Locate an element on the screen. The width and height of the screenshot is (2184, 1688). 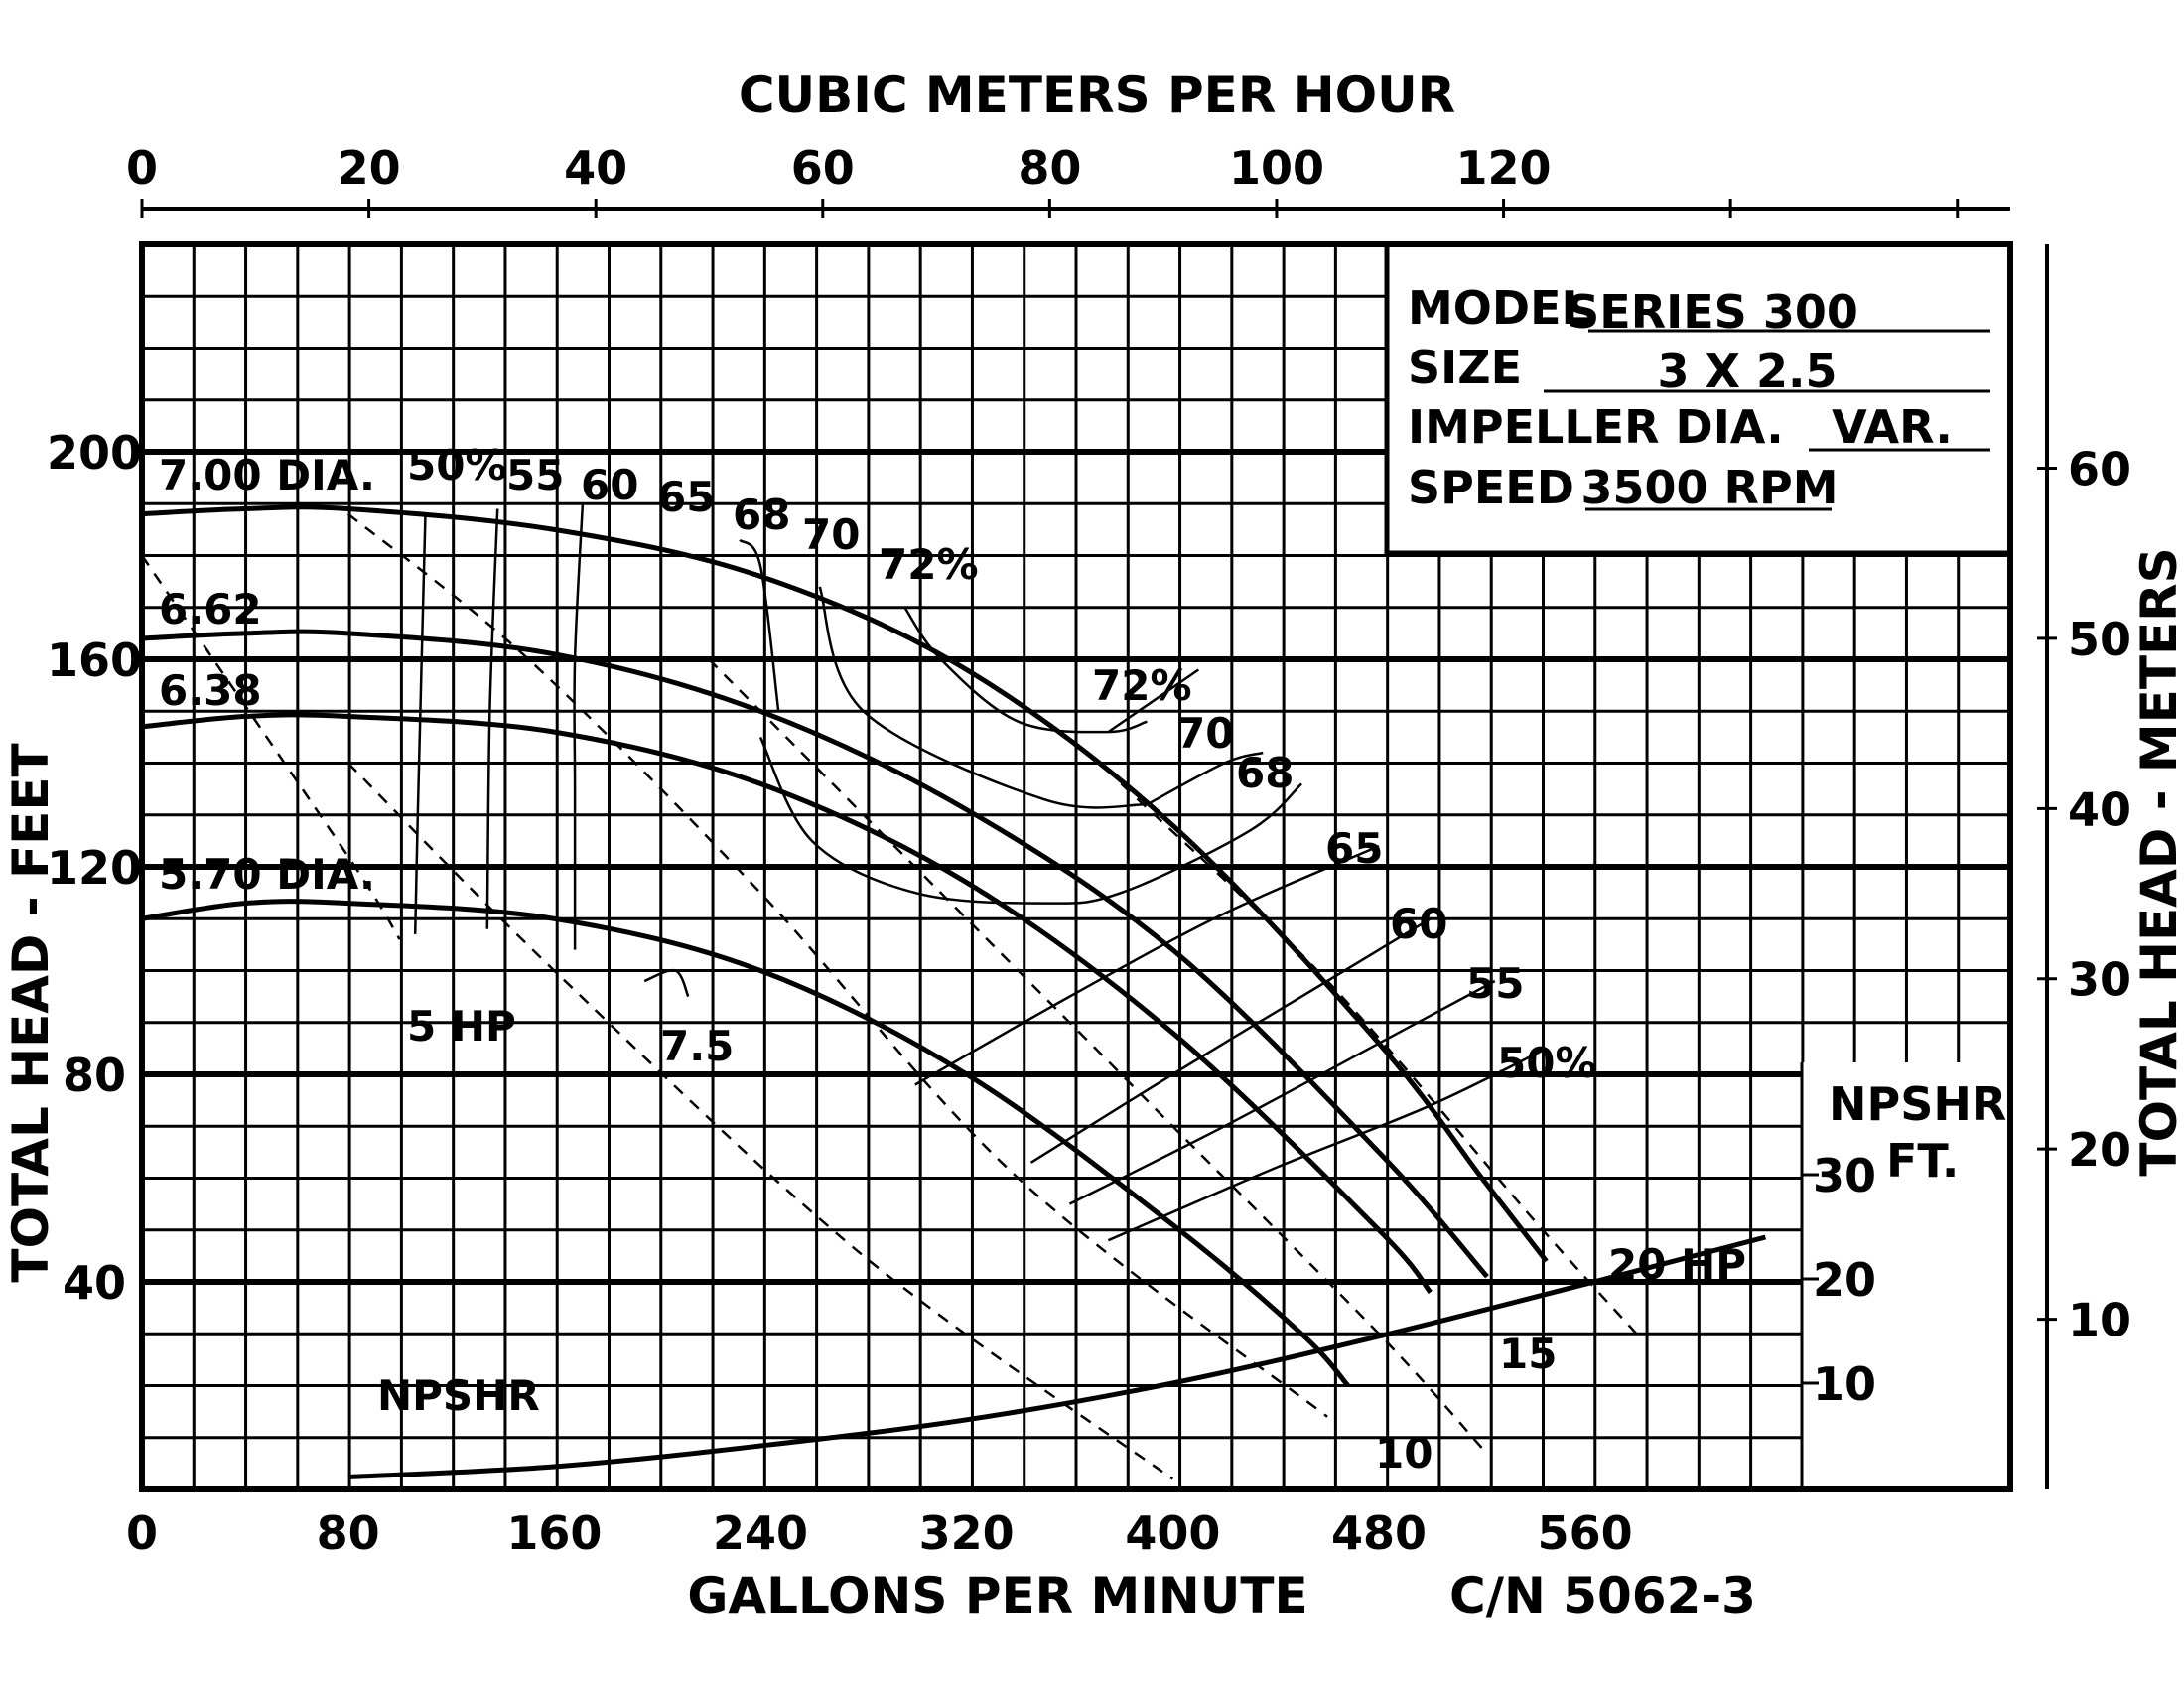
top-tick-label: 20 is located at coordinates (369, 168).